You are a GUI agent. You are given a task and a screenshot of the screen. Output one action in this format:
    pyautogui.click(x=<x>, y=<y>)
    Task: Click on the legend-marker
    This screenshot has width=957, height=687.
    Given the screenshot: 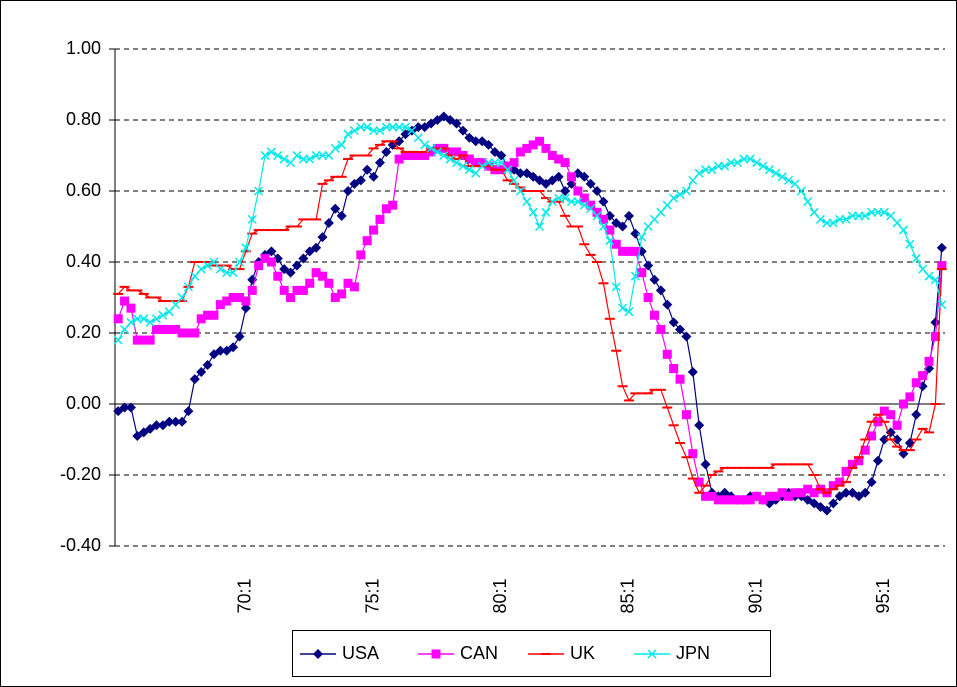 What is the action you would take?
    pyautogui.click(x=436, y=654)
    